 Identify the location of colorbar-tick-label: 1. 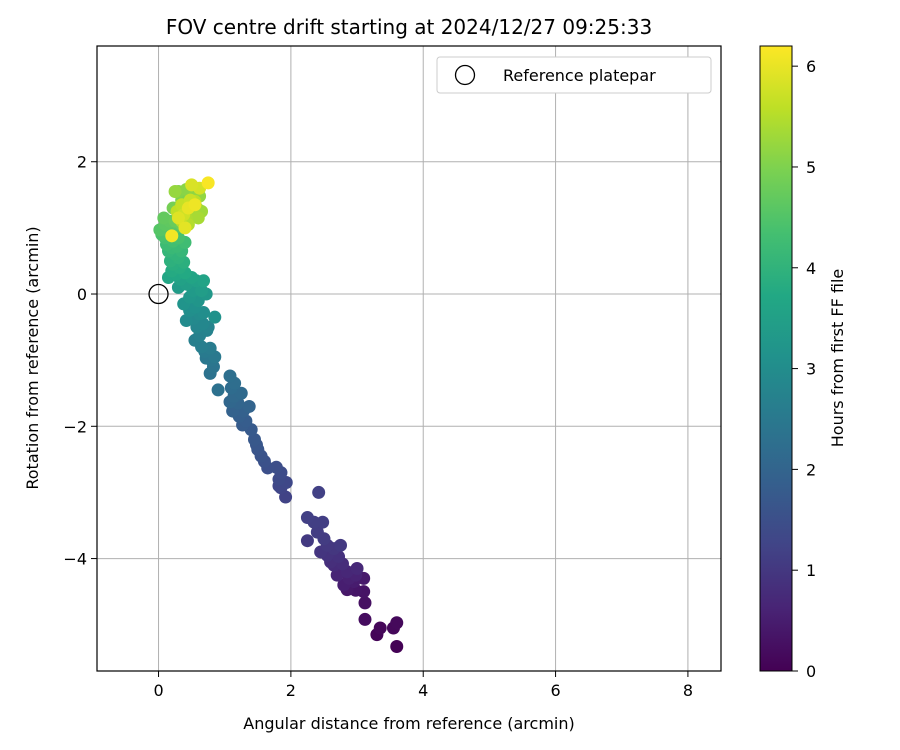
(811, 570).